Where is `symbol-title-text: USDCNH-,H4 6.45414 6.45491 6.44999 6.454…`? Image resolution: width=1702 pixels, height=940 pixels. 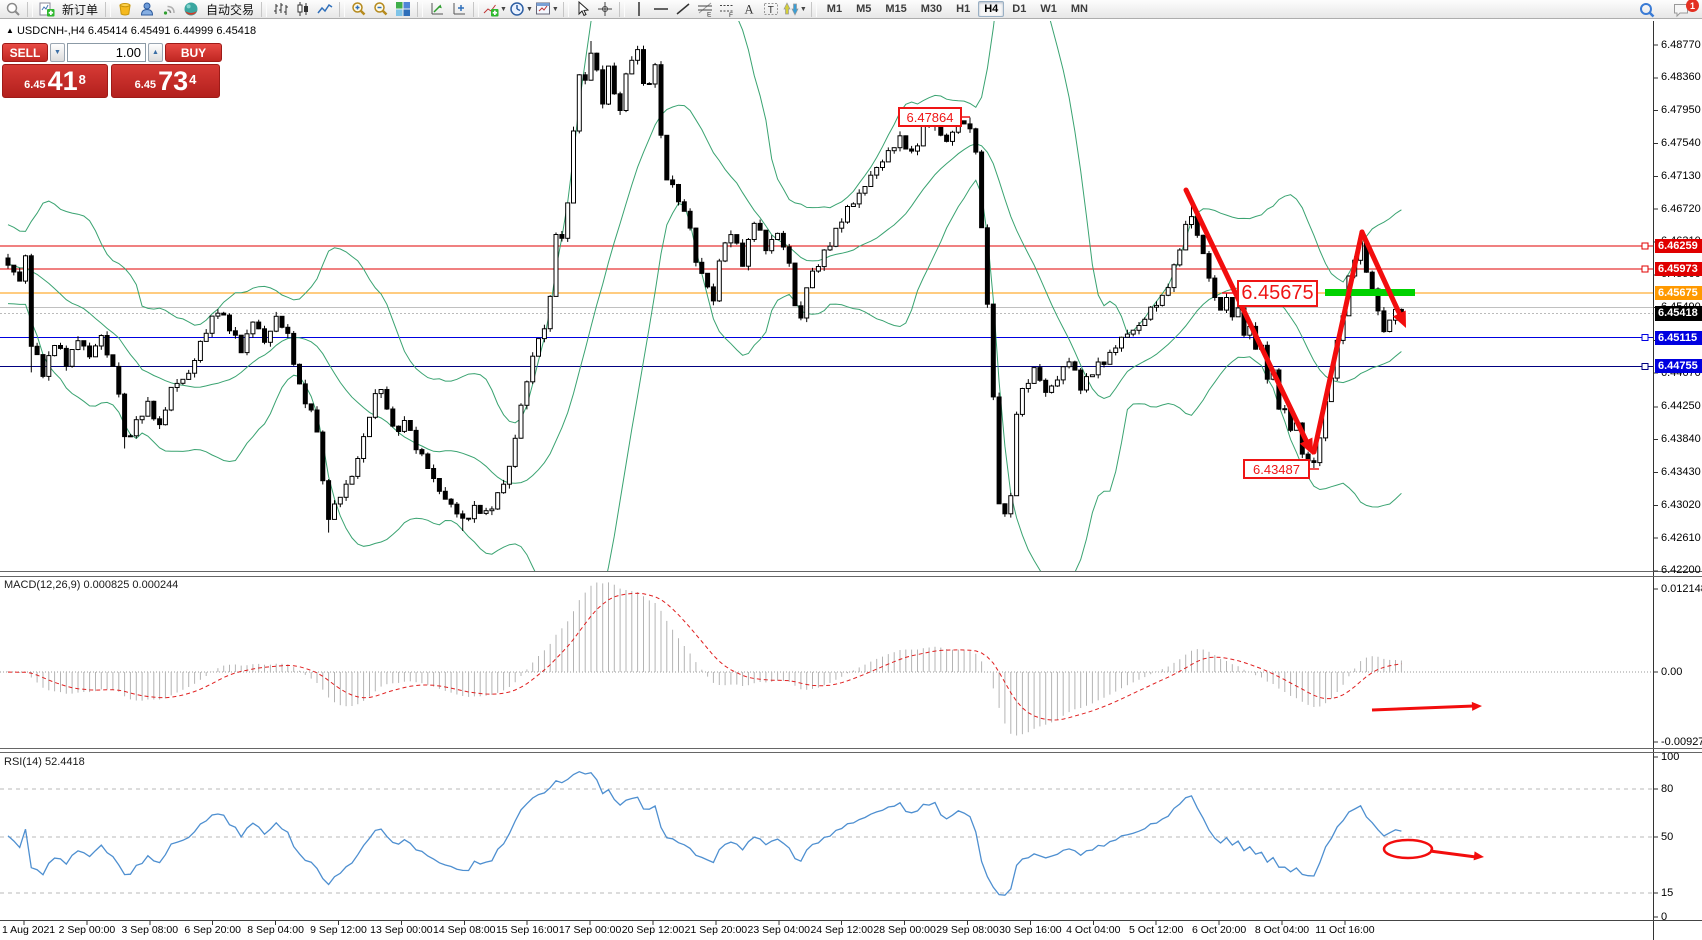
symbol-title-text: USDCNH-,H4 6.45414 6.45491 6.44999 6.454… is located at coordinates (136, 31).